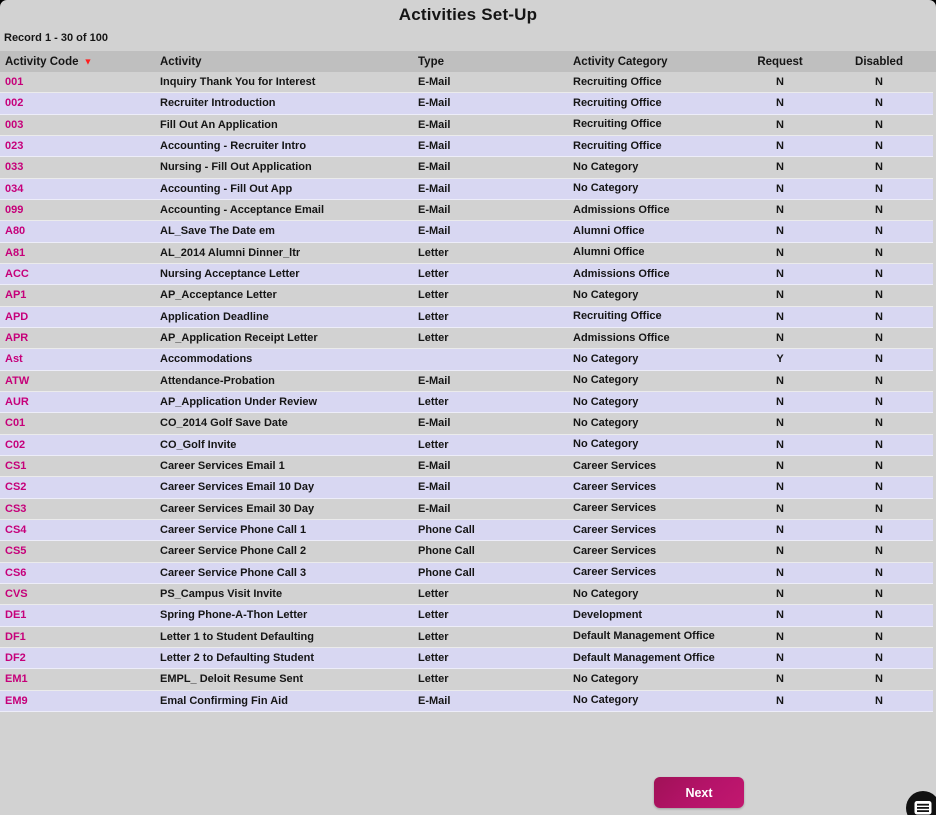  Describe the element at coordinates (14, 124) in the screenshot. I see `cell-activity-code: 003` at that location.